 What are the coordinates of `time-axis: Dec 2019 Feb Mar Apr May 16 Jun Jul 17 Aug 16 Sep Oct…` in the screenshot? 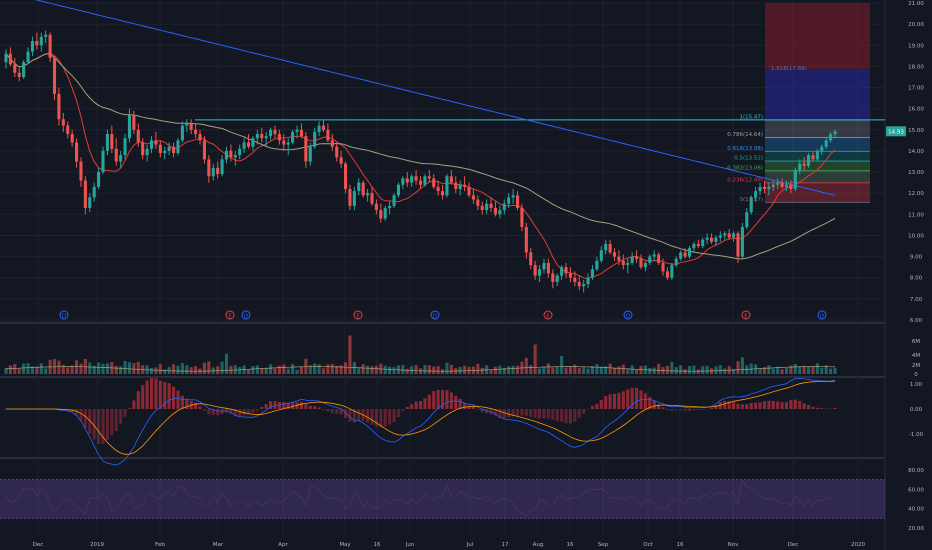 It's located at (449, 545).